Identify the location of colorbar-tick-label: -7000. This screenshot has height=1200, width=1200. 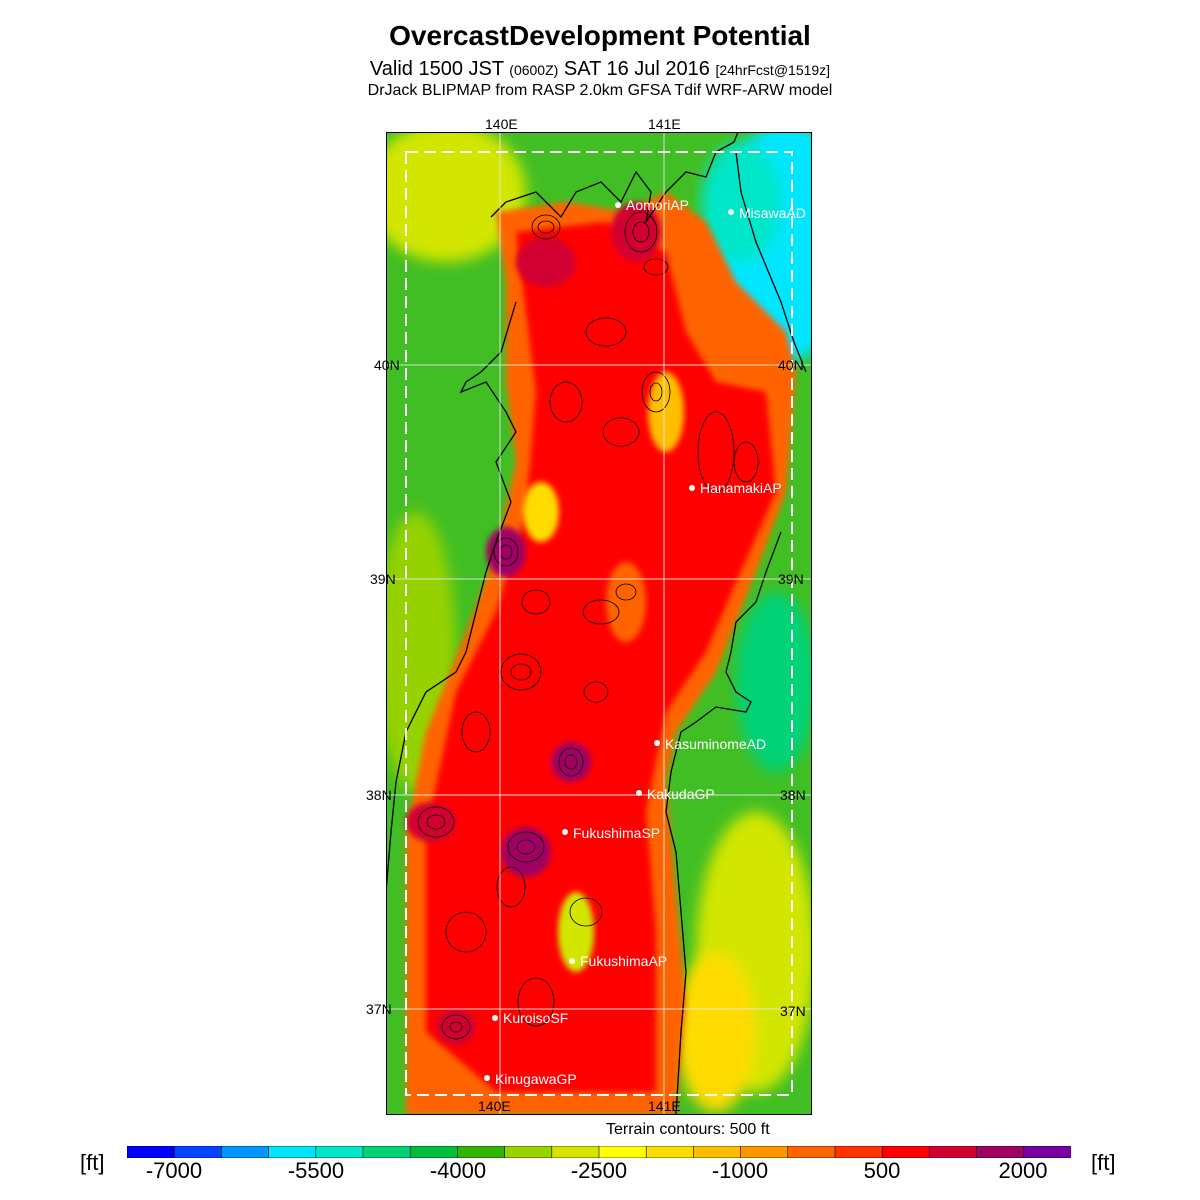
(174, 1170).